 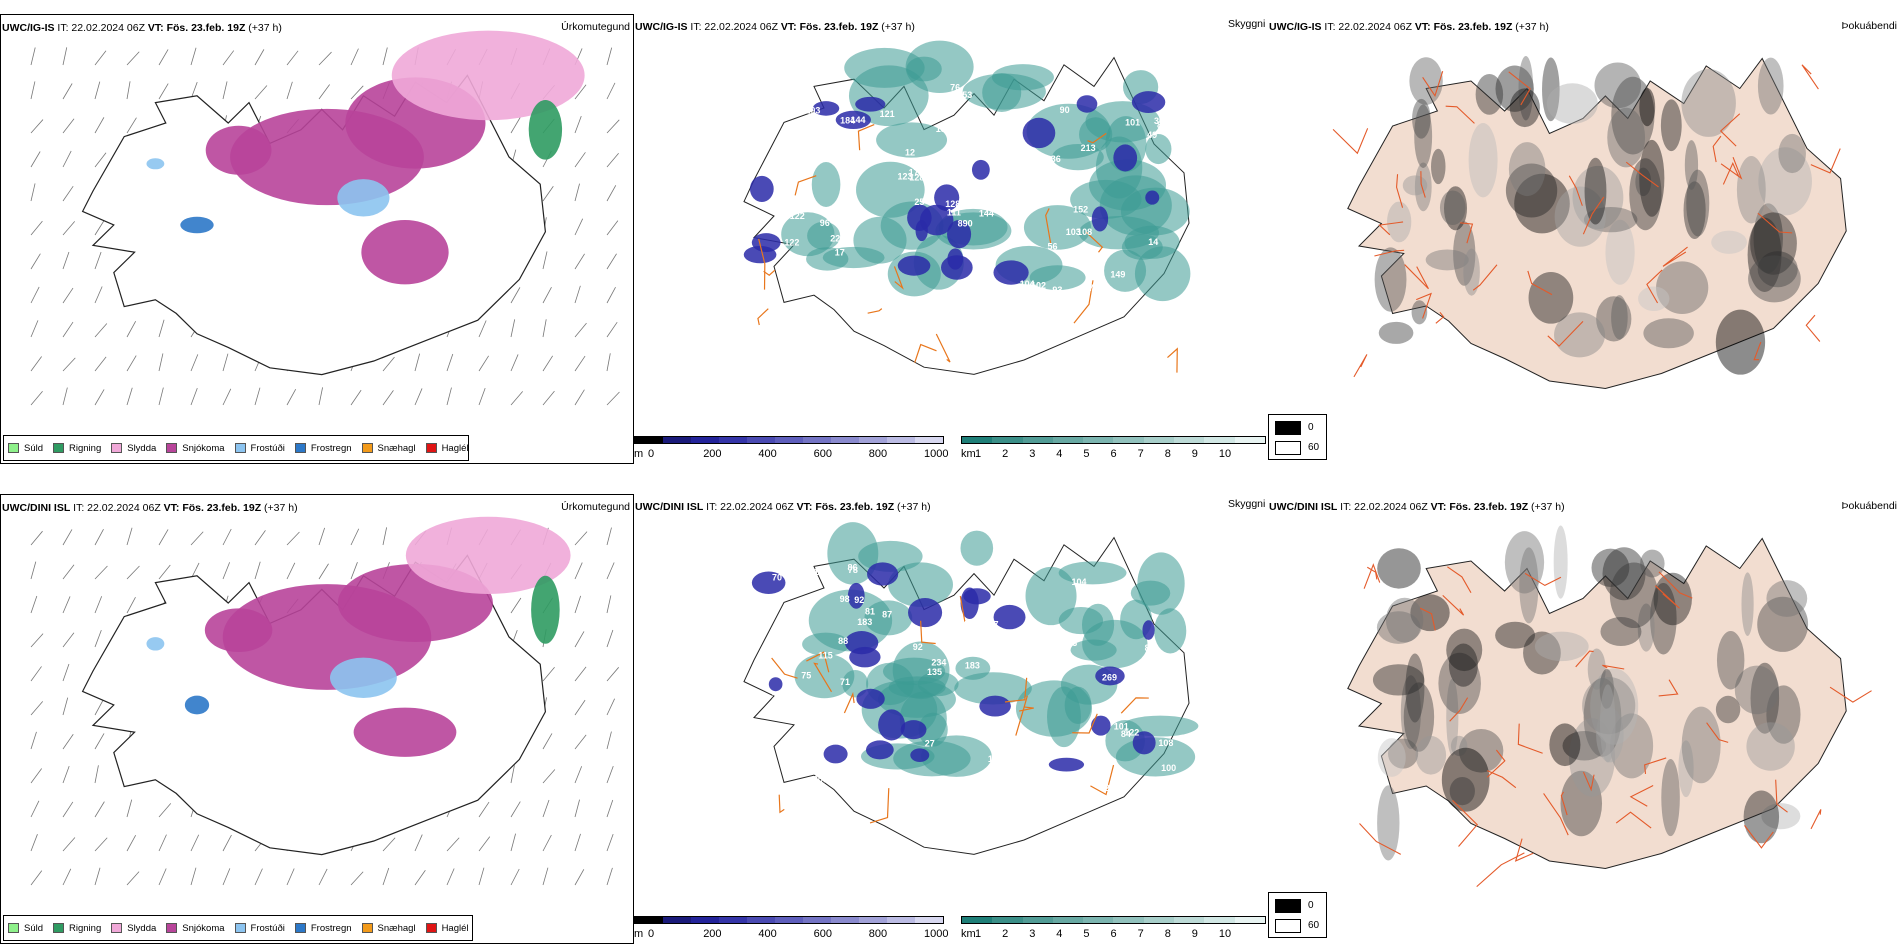 I want to click on ceiling-value-label: 56, so click(x=858, y=166).